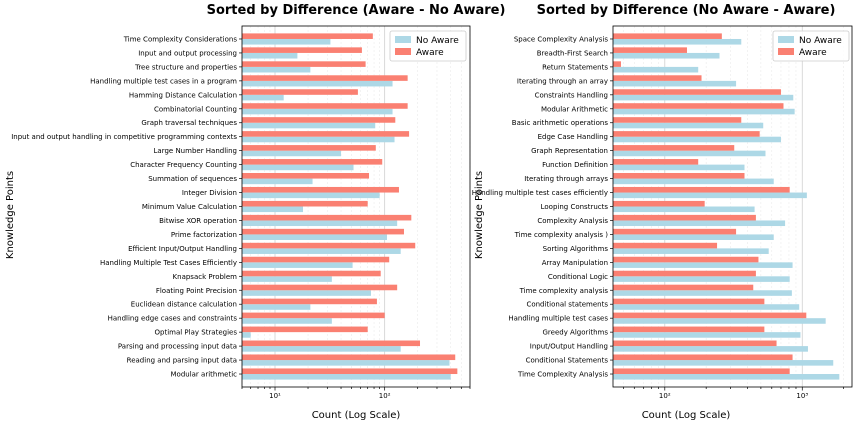 This screenshot has height=425, width=868. I want to click on bar-no-aware-handling-multiple-test-cases, so click(719, 321).